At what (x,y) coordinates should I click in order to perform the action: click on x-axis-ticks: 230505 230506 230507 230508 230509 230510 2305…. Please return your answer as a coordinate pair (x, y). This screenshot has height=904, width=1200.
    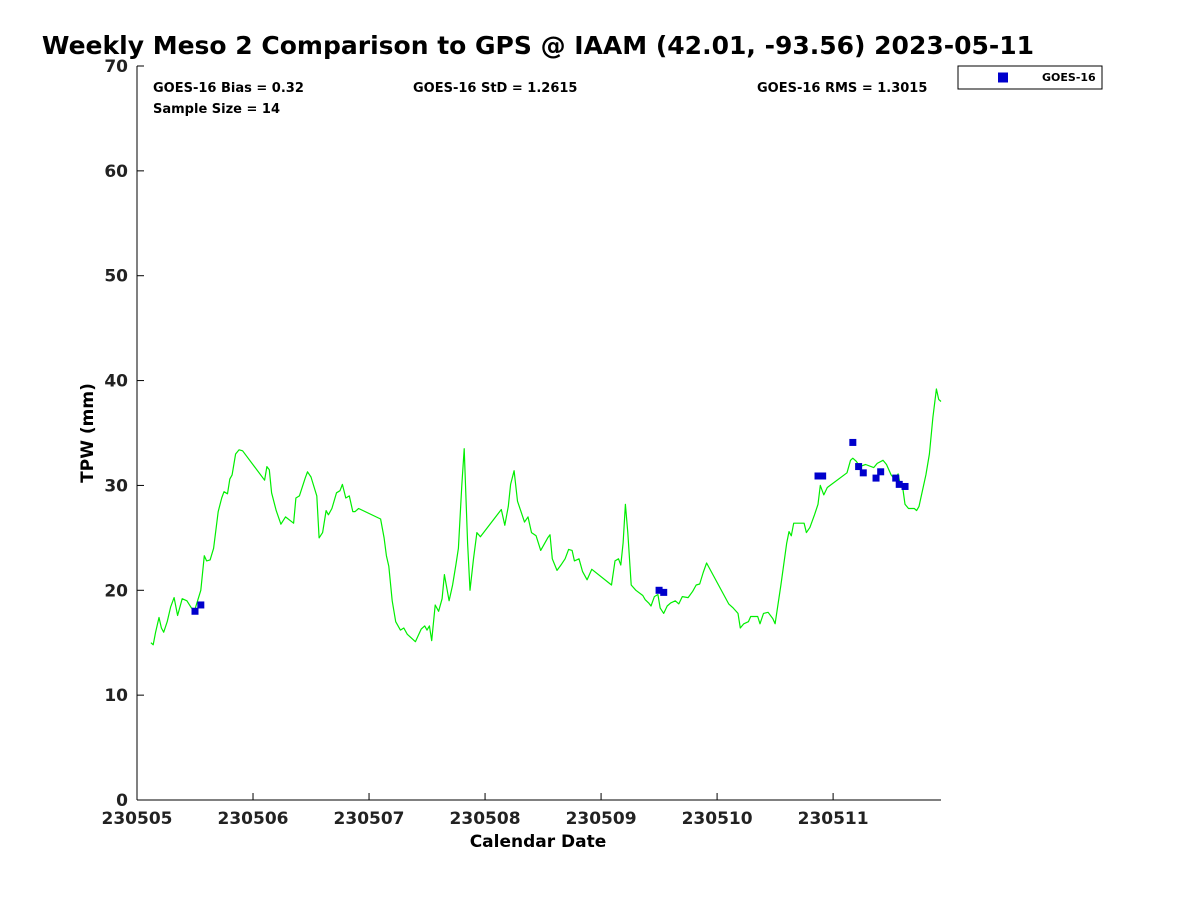
    Looking at the image, I should click on (485, 811).